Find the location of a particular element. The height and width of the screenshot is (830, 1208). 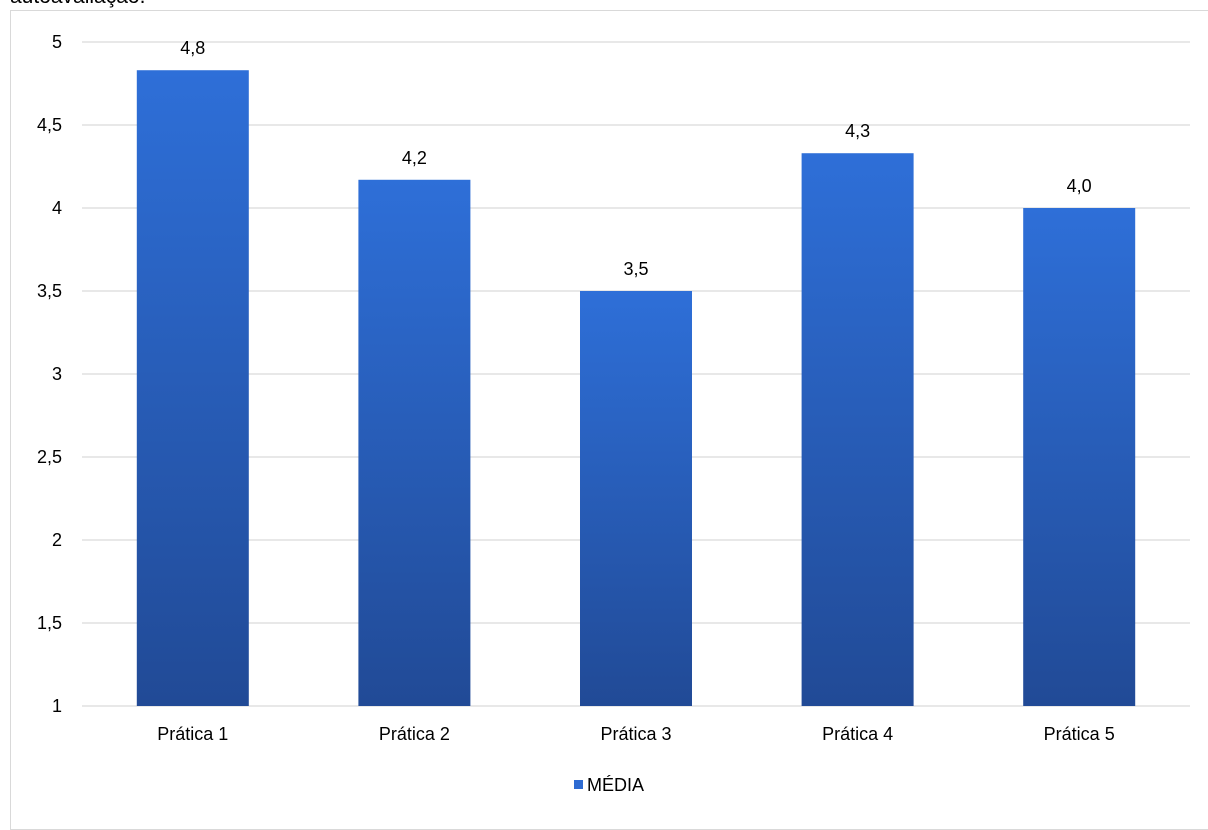

figure-caption: autoavaliação. is located at coordinates (77, 4).